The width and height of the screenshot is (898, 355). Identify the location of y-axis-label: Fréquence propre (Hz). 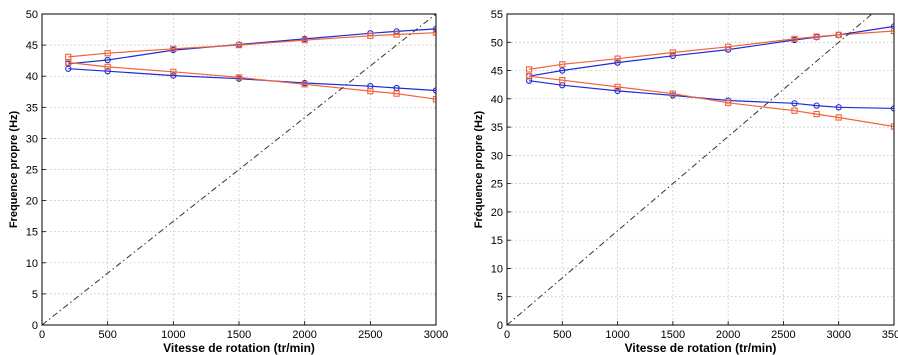
(479, 169).